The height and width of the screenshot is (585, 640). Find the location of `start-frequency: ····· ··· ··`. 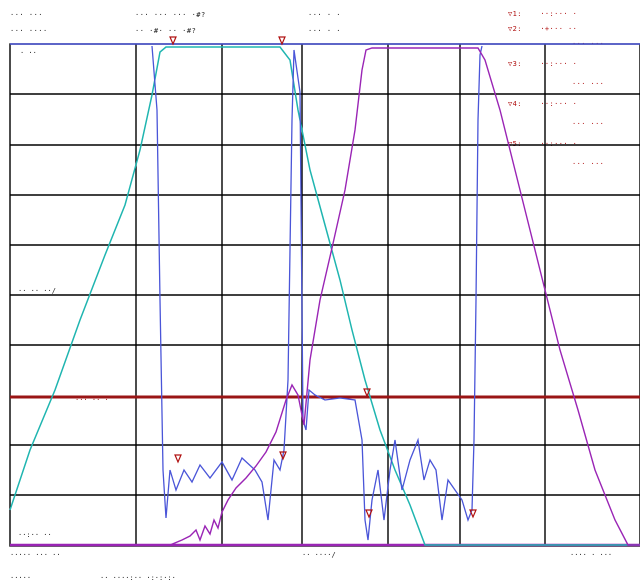

start-frequency: ····· ··· ·· is located at coordinates (35, 555).